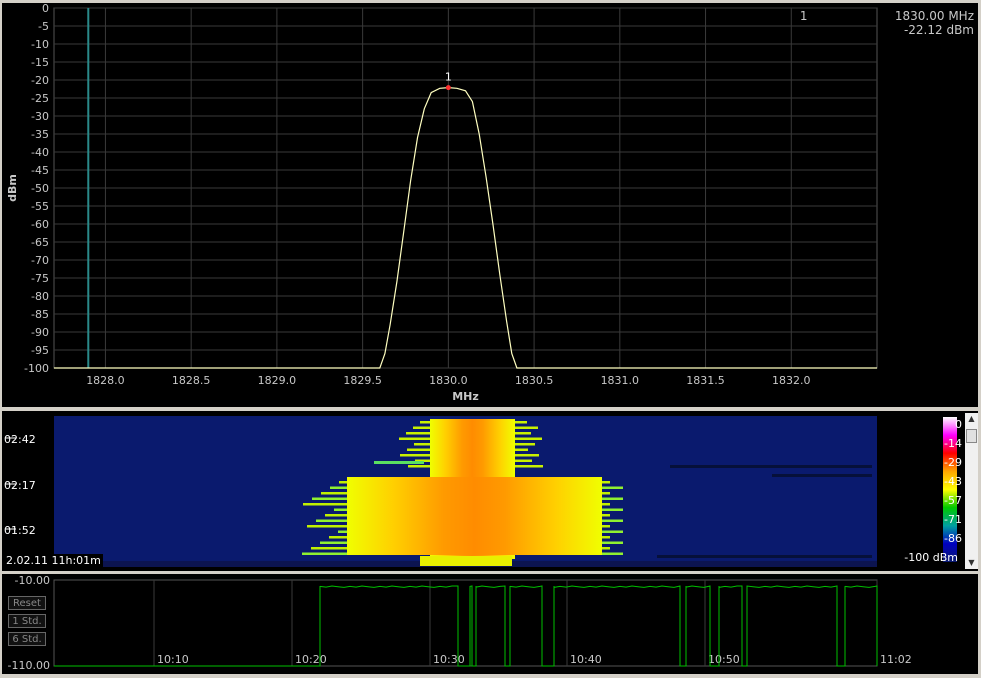  I want to click on y-tick-label: -75, so click(40, 278).